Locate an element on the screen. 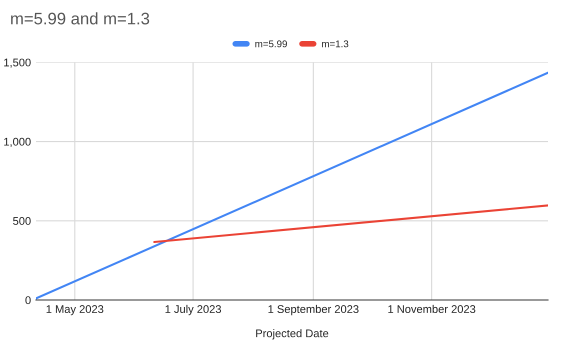 The width and height of the screenshot is (562, 346). y-tick-label: 0 is located at coordinates (28, 300).